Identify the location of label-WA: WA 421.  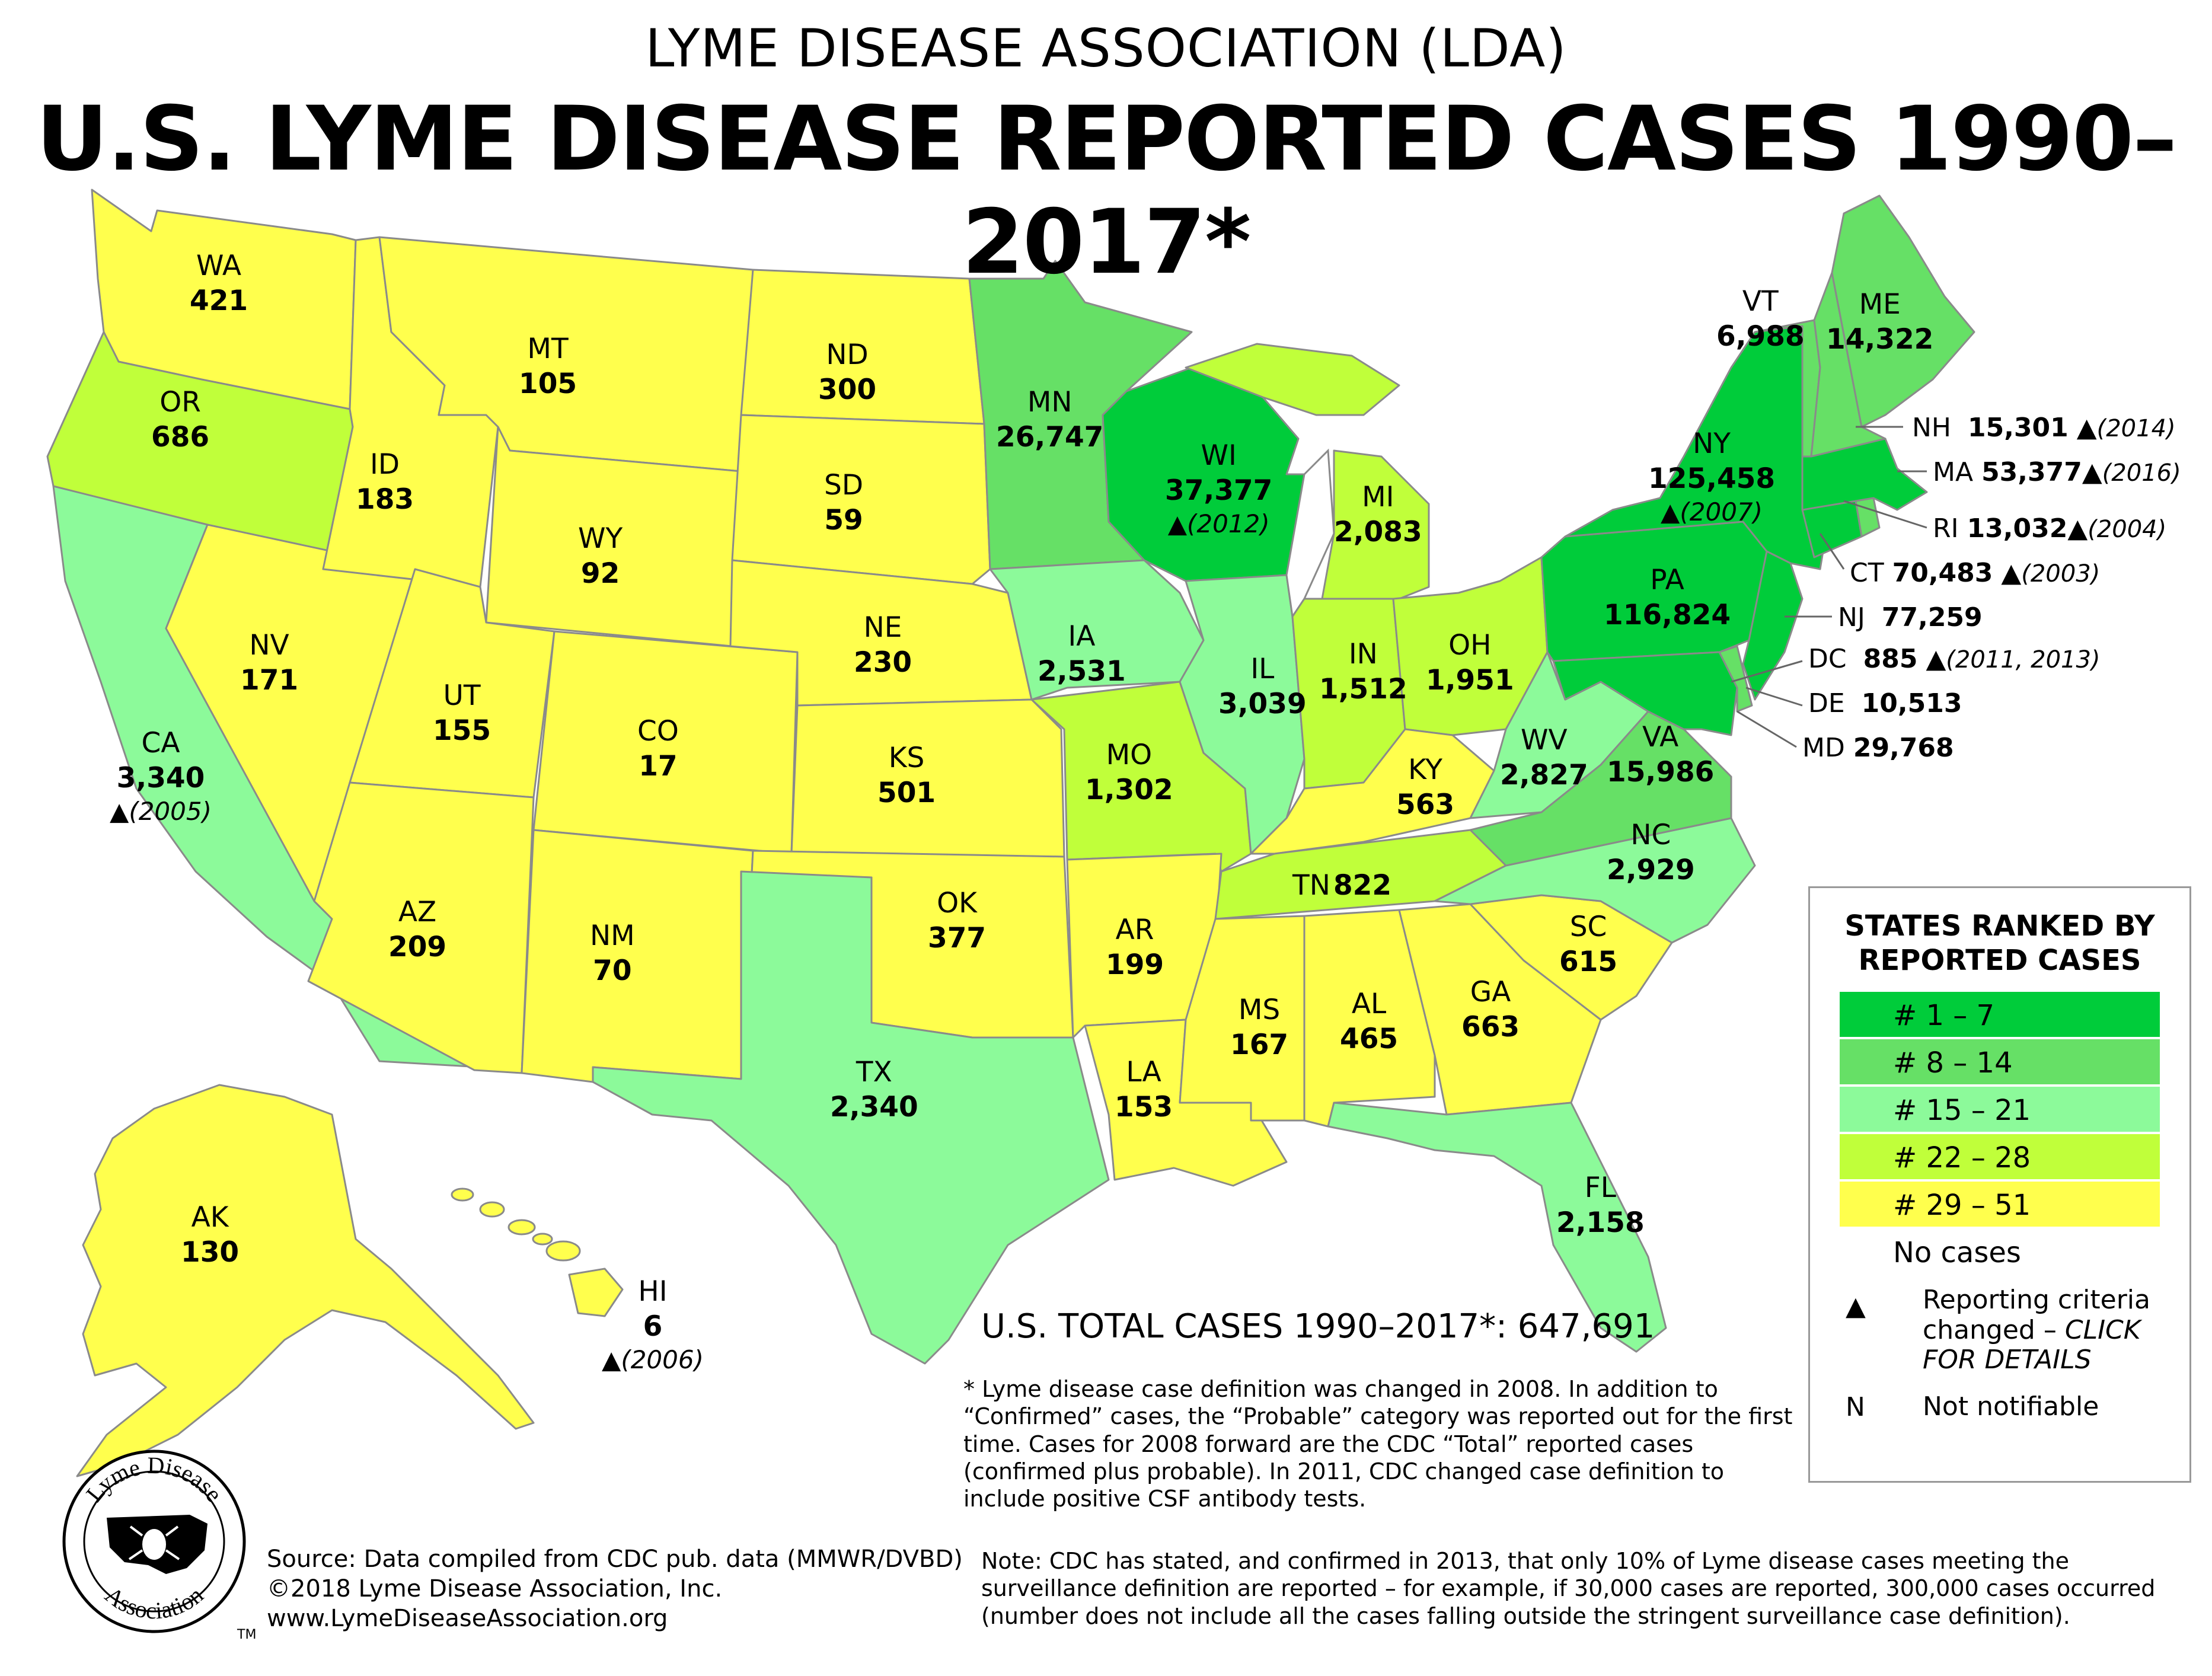
(219, 284).